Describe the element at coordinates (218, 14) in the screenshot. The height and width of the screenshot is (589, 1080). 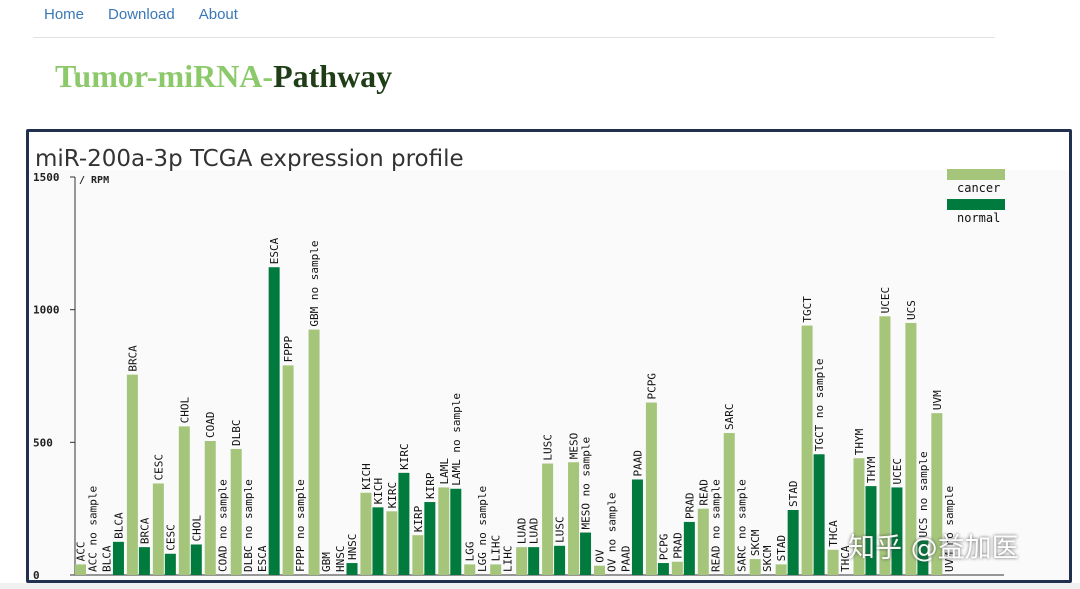
I see `nav-about-link: About` at that location.